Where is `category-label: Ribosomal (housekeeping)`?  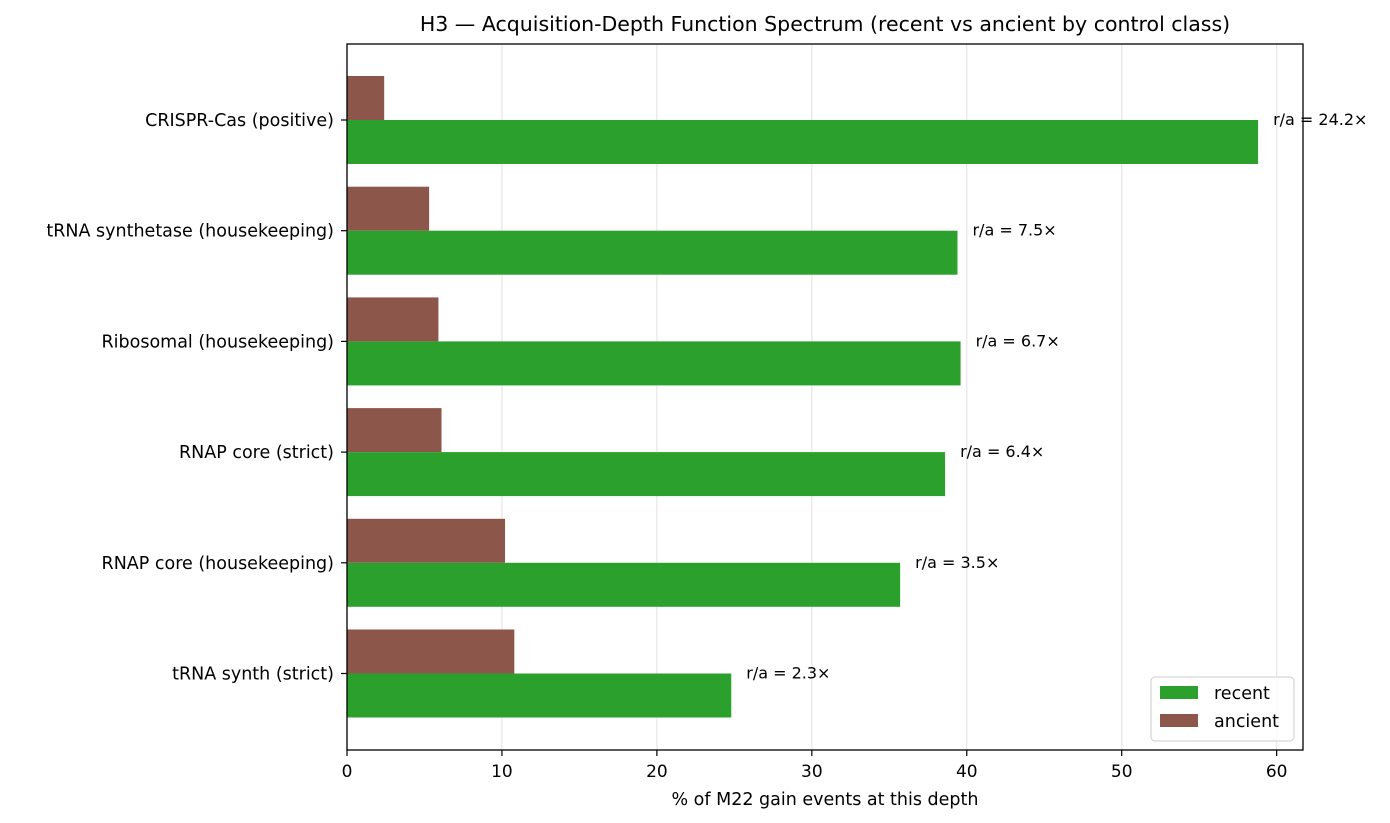 category-label: Ribosomal (housekeeping) is located at coordinates (218, 342).